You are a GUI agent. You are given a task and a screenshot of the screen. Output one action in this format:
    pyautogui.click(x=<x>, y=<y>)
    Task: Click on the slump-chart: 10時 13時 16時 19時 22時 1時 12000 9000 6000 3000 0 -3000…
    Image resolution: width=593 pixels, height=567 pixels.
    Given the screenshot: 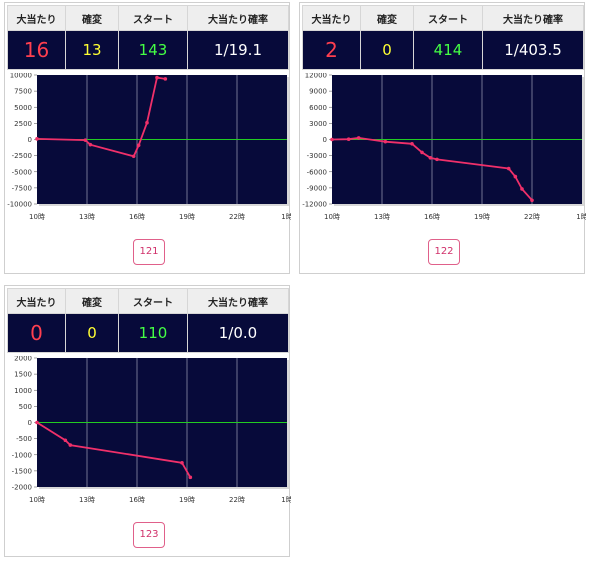 What is the action you would take?
    pyautogui.click(x=443, y=153)
    